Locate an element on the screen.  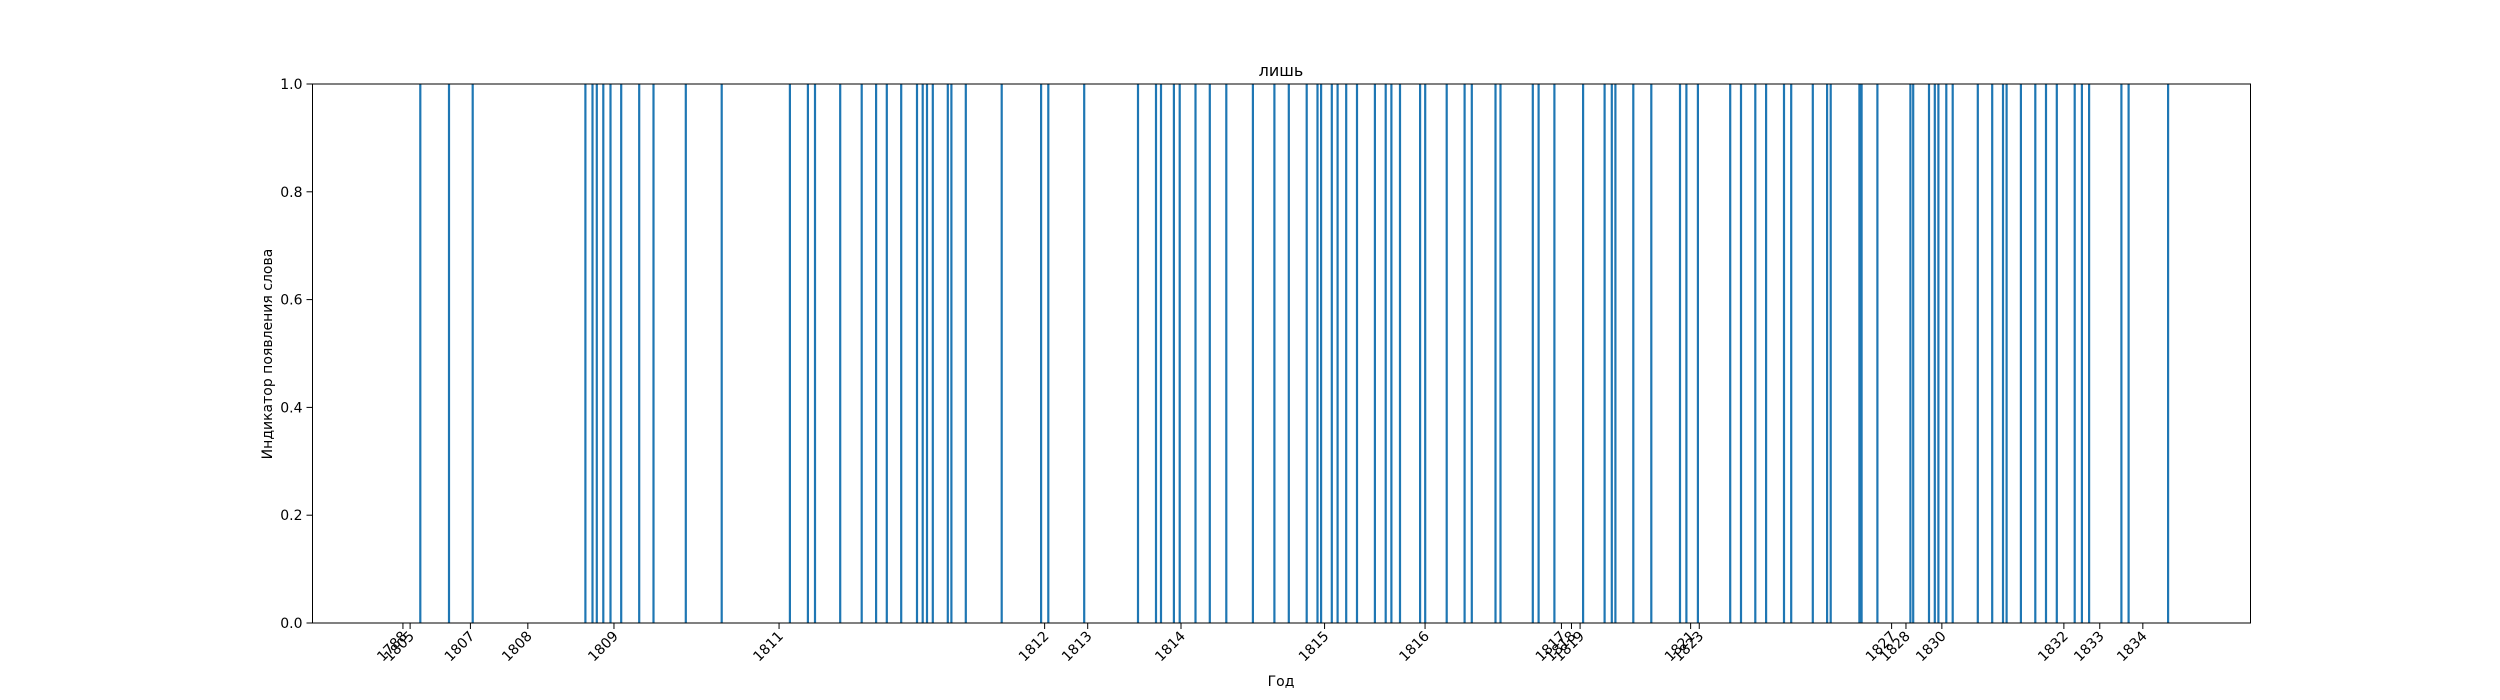
chart-title: лишь is located at coordinates (1281, 70).